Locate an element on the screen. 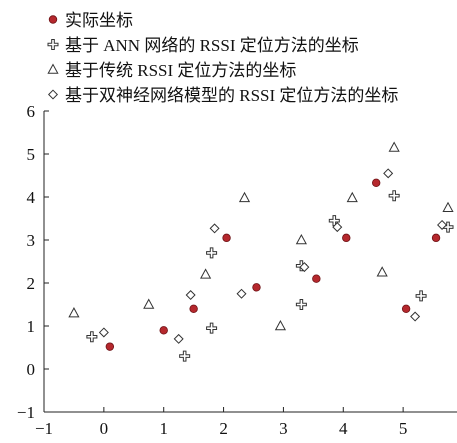  y-tick-label: 2 is located at coordinates (31, 283).